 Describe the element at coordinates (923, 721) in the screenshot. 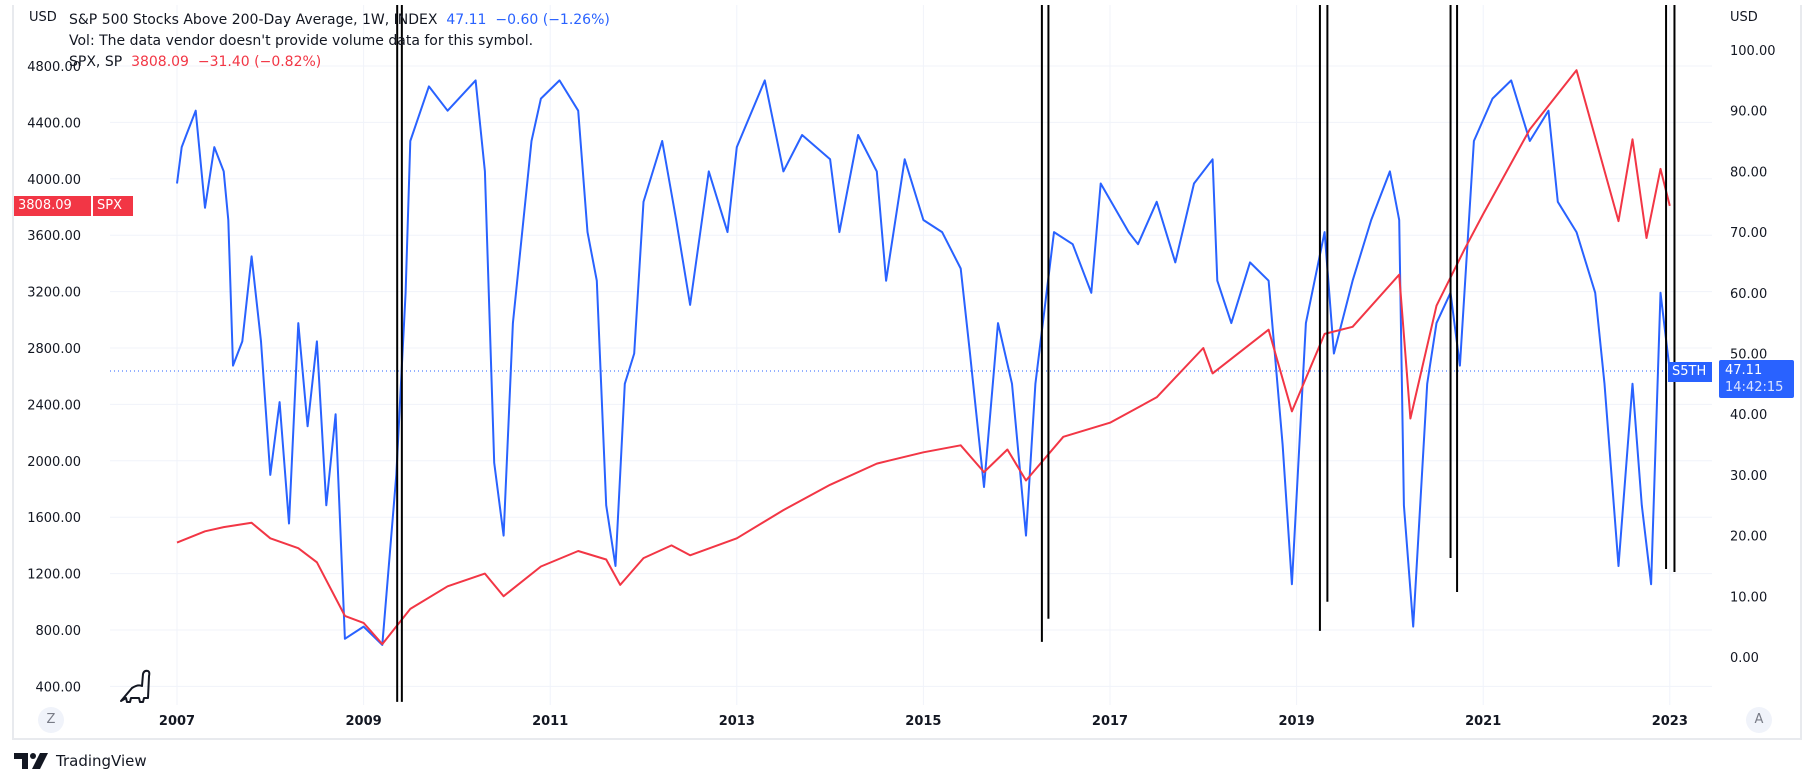

I see `x-axis-tick: 2015` at that location.